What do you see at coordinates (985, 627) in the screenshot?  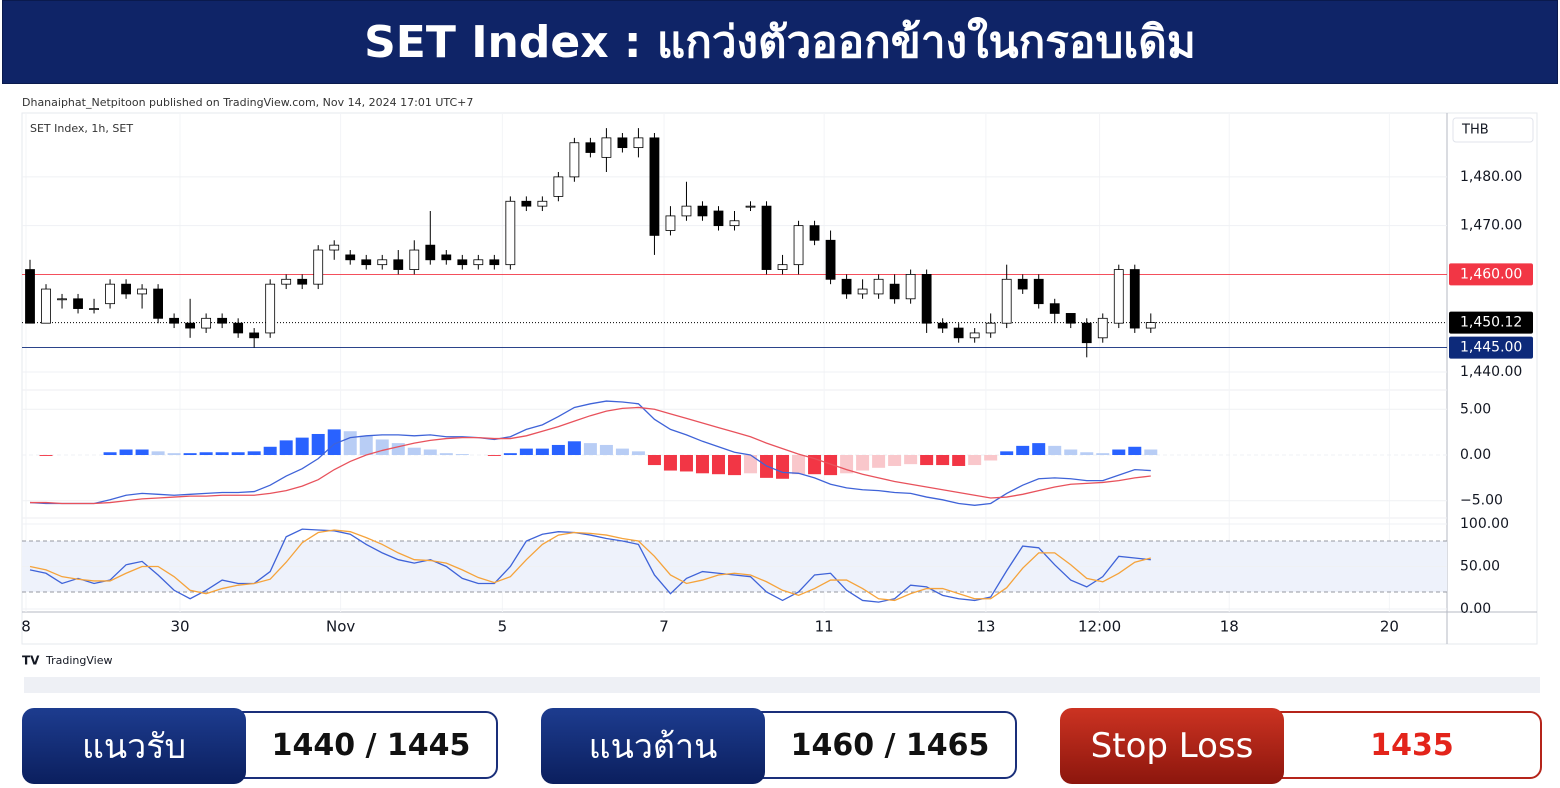 I see `x-tick-label: 13` at bounding box center [985, 627].